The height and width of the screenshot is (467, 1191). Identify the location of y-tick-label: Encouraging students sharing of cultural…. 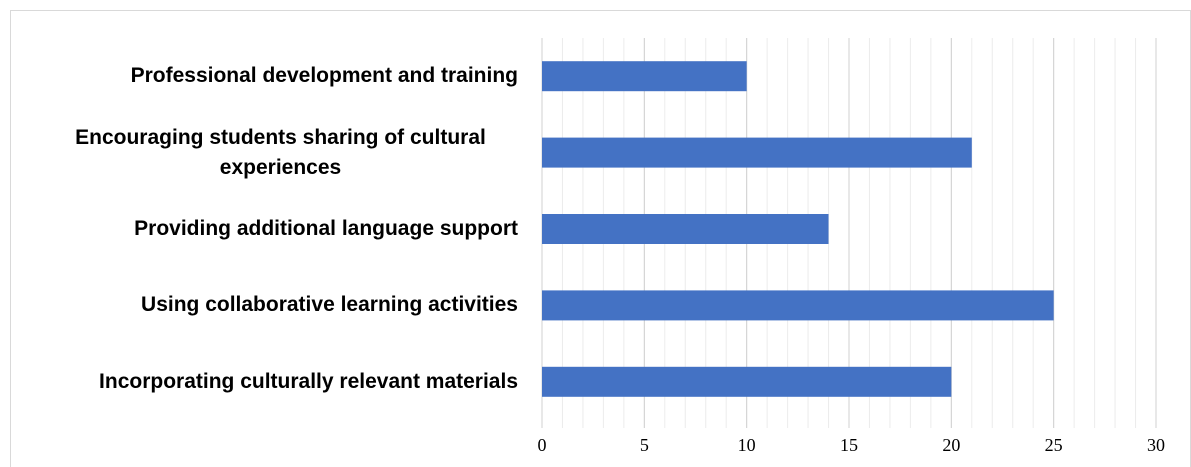
(280, 152).